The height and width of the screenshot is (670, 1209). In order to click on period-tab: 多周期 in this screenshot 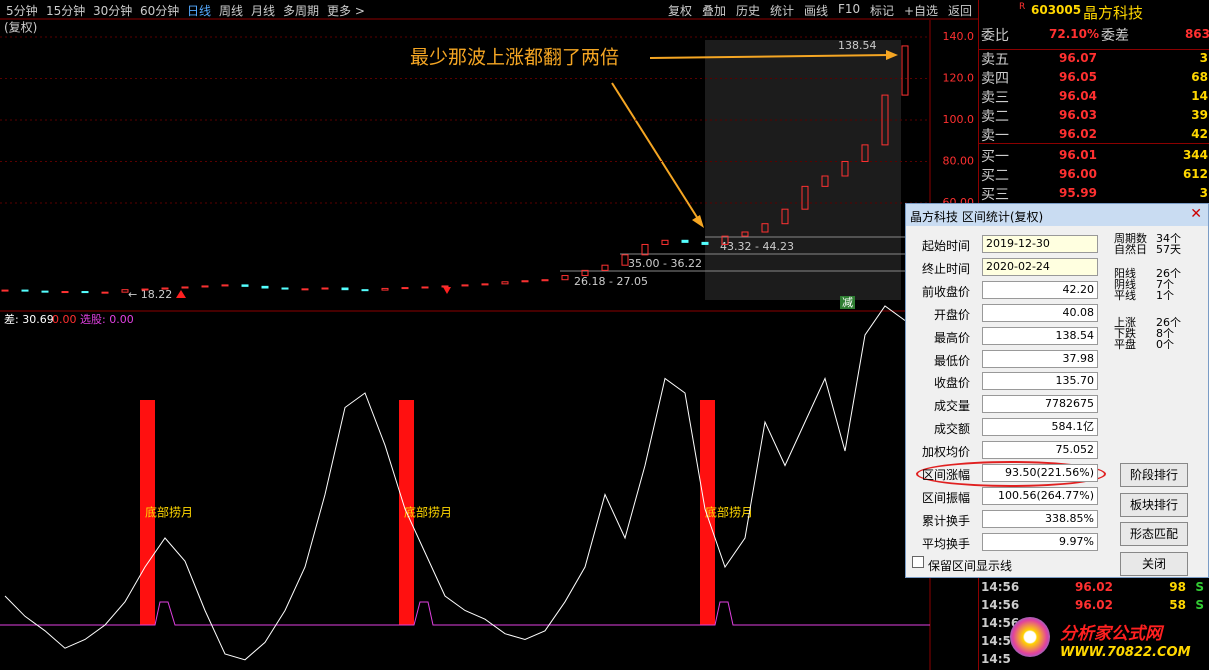, I will do `click(301, 11)`.